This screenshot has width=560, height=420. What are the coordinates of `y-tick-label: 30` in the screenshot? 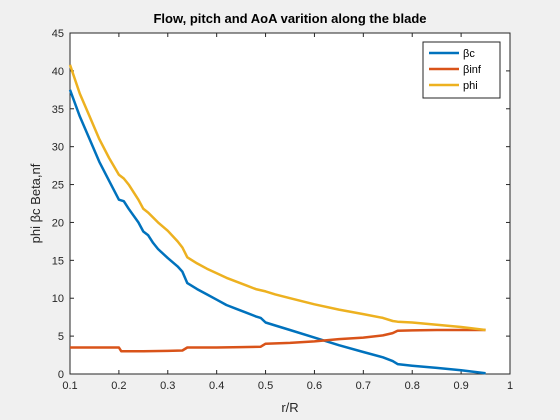 It's located at (58, 148).